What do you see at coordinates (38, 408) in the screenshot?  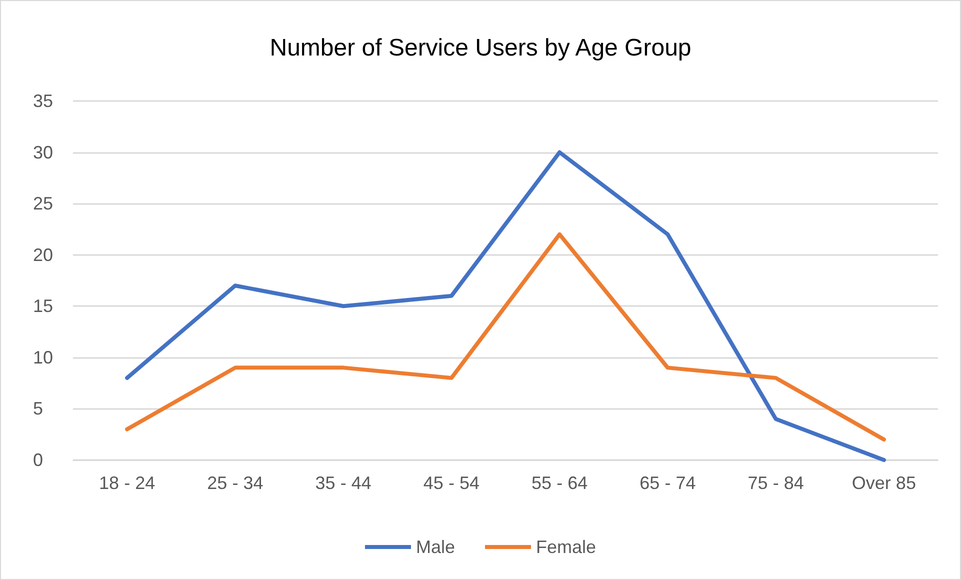 I see `y-tick-label: 5` at bounding box center [38, 408].